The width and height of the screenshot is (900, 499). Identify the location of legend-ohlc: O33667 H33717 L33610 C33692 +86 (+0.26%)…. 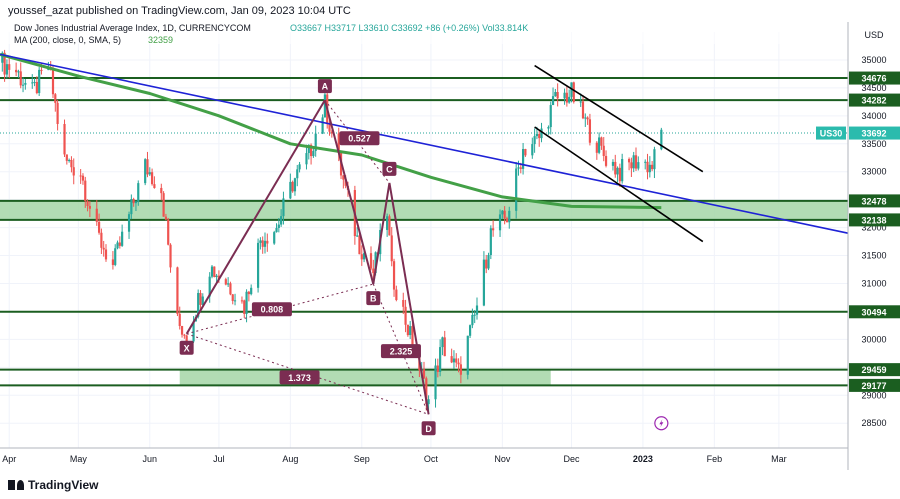
(409, 28).